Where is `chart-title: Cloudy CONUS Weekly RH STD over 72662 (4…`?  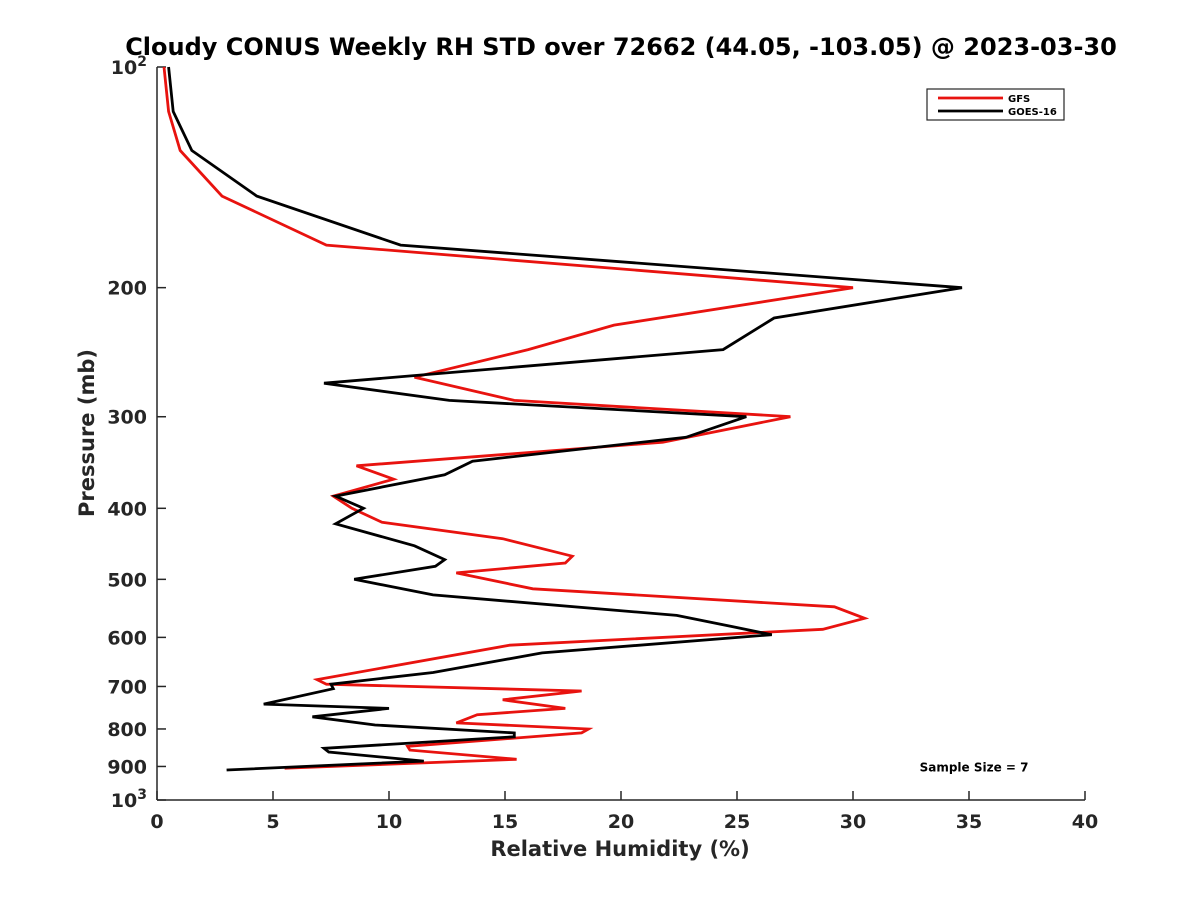 chart-title: Cloudy CONUS Weekly RH STD over 72662 (4… is located at coordinates (621, 47).